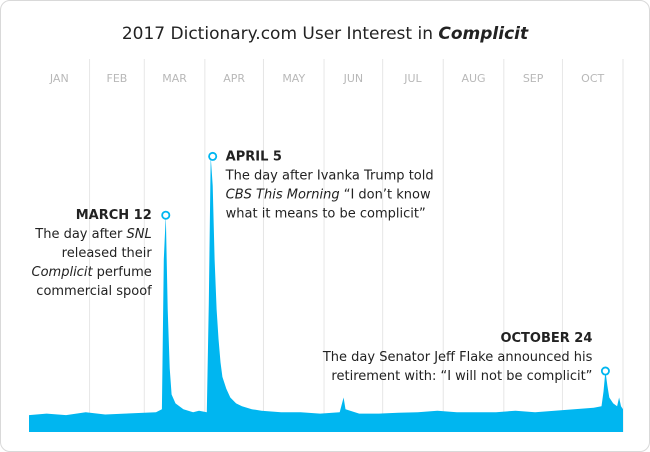 The image size is (650, 452). I want to click on annotation-heading: OCTOBER 24, so click(546, 338).